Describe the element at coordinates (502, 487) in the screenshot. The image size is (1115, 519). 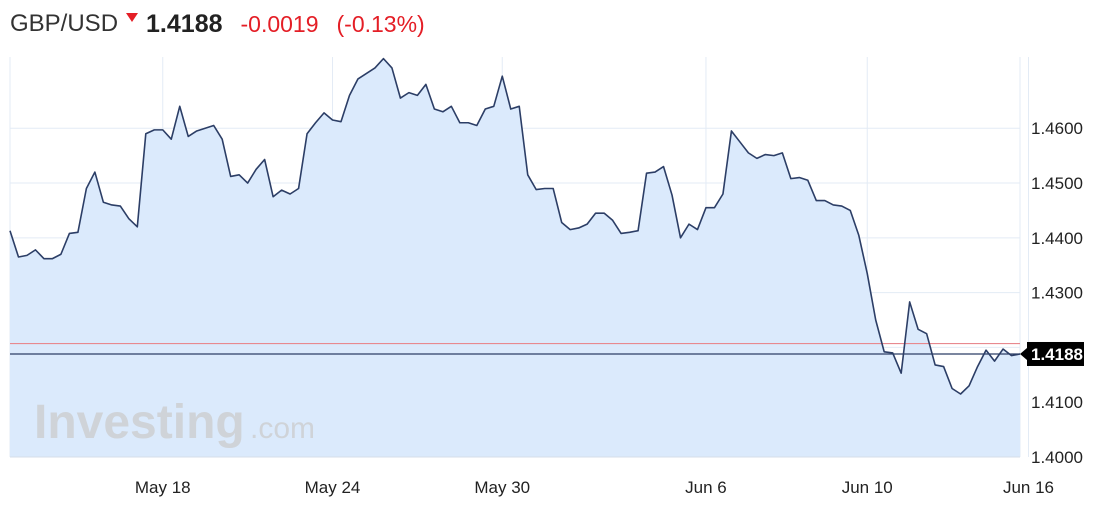
I see `x-tick-label: May 30` at that location.